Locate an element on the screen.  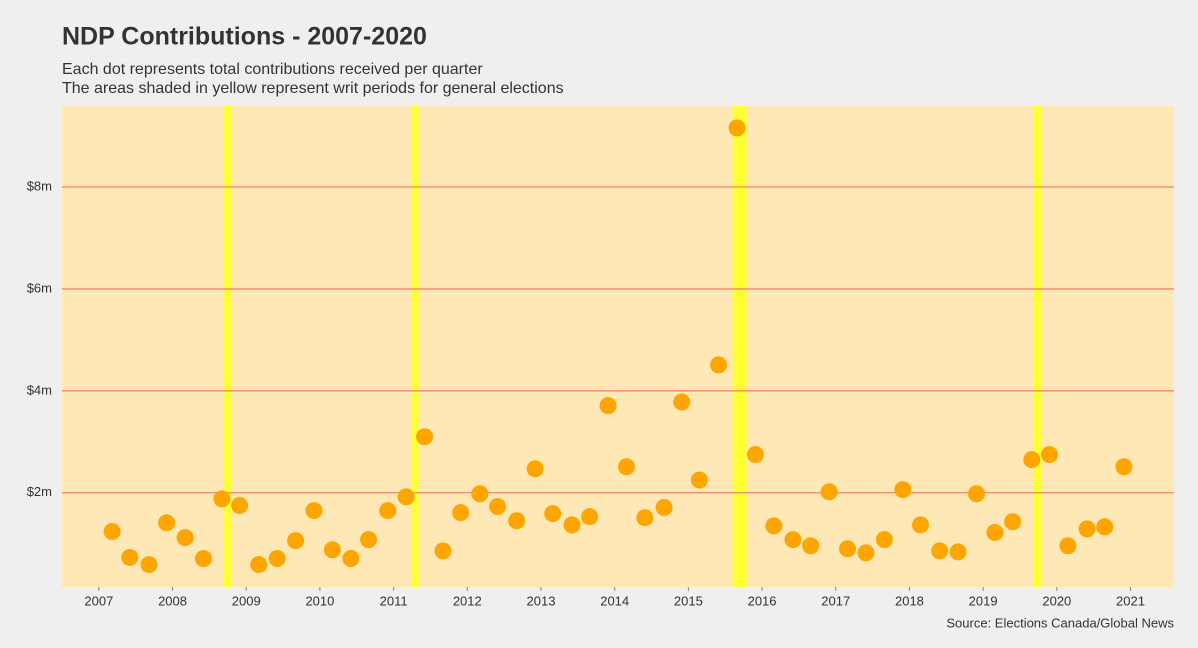
x-tick-label: 2014 is located at coordinates (614, 600).